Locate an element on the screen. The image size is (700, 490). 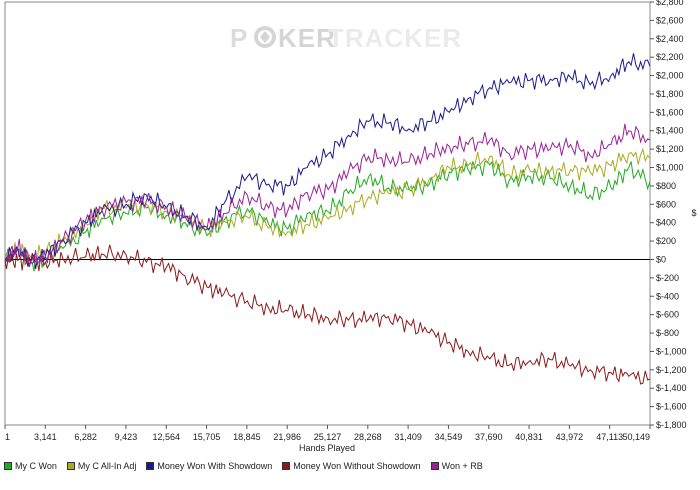
x-tick-label: 18,845 is located at coordinates (247, 437).